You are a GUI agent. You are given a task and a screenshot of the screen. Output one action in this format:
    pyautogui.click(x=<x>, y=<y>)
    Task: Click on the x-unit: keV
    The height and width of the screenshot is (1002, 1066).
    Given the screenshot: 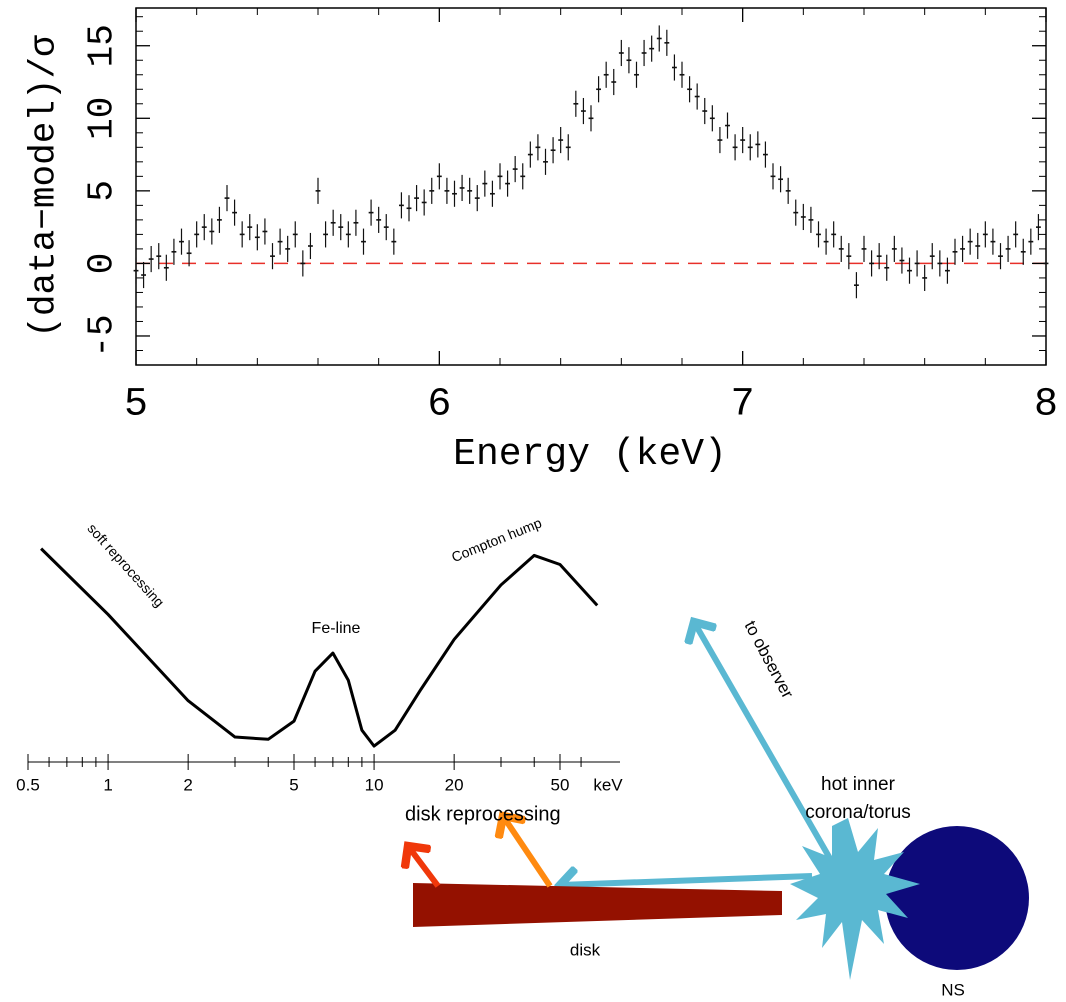 What is the action you would take?
    pyautogui.click(x=608, y=784)
    